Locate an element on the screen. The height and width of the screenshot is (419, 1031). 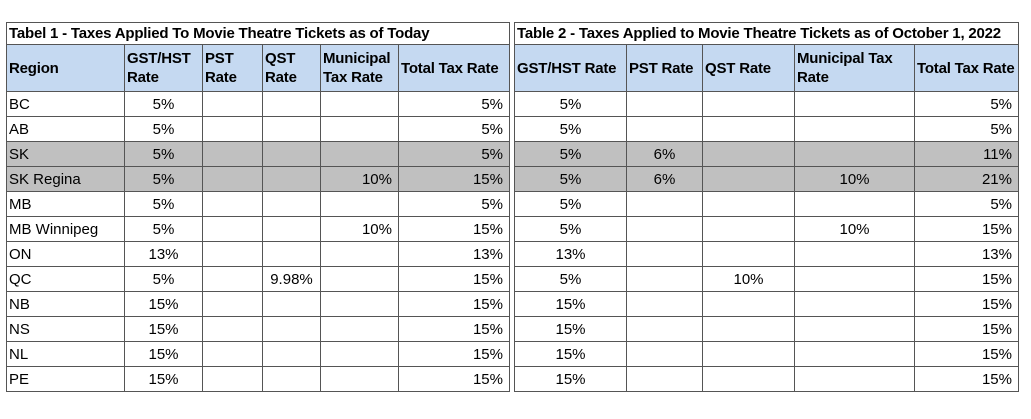
table2-header-qst: QST Rate is located at coordinates (748, 68).